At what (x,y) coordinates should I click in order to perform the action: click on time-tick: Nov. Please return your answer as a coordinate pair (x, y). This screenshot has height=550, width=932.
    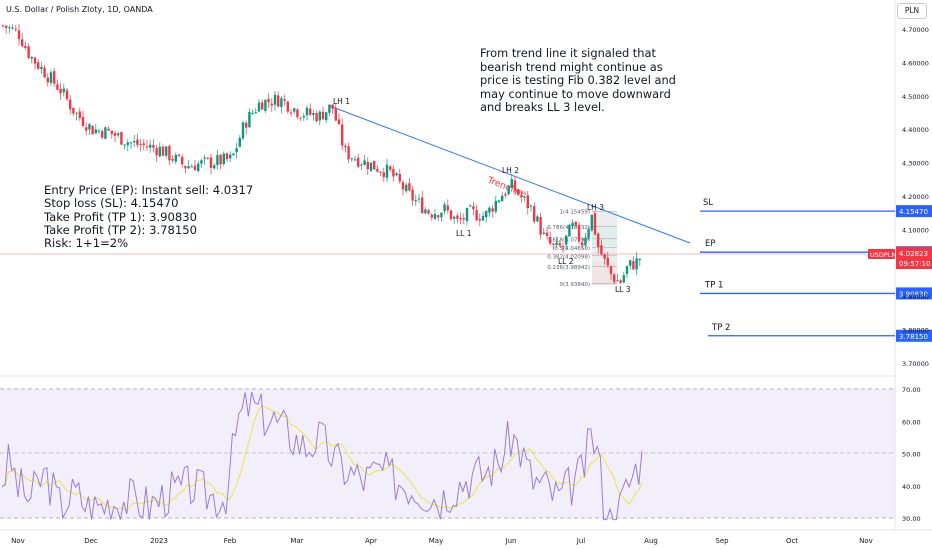
    Looking at the image, I should click on (866, 541).